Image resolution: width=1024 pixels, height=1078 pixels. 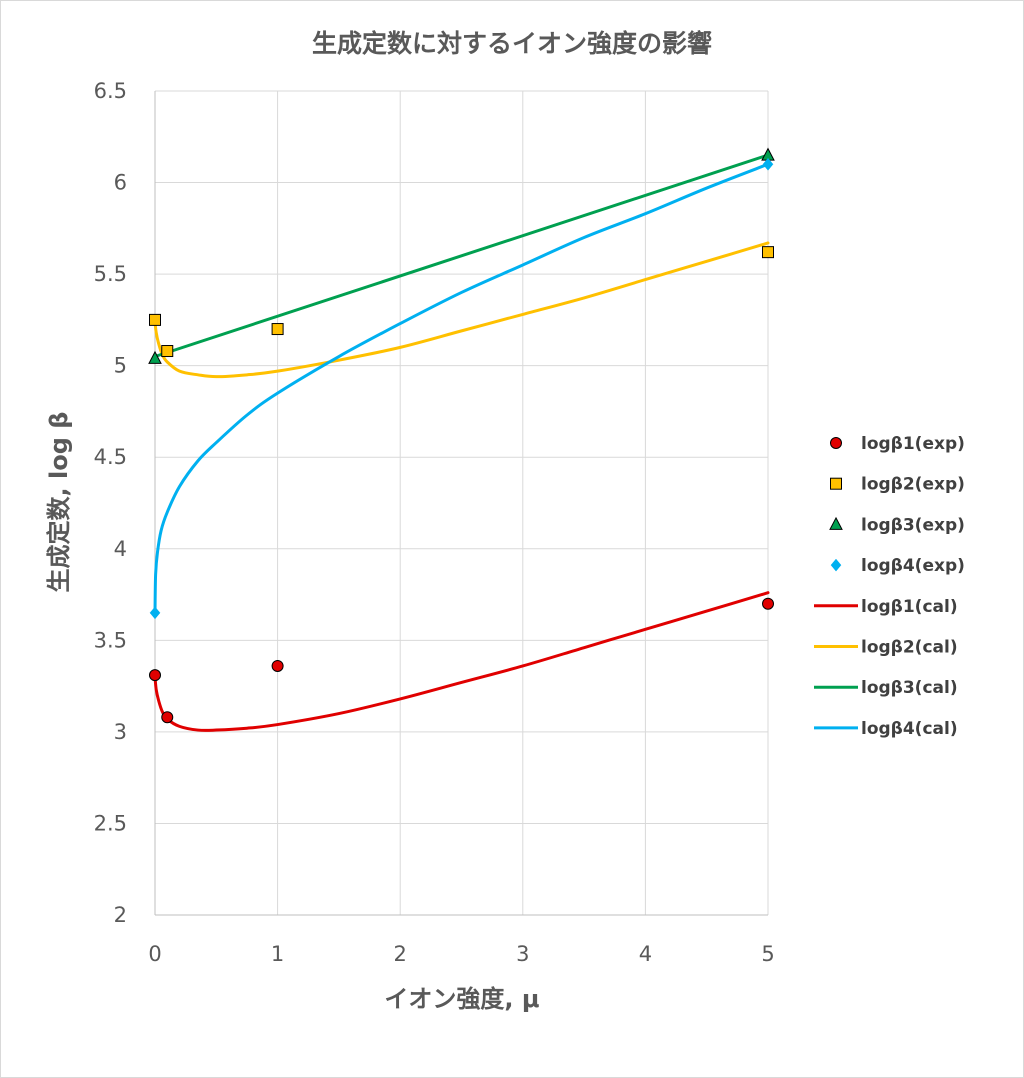 I want to click on y-tick-label: 5.5, so click(x=110, y=274).